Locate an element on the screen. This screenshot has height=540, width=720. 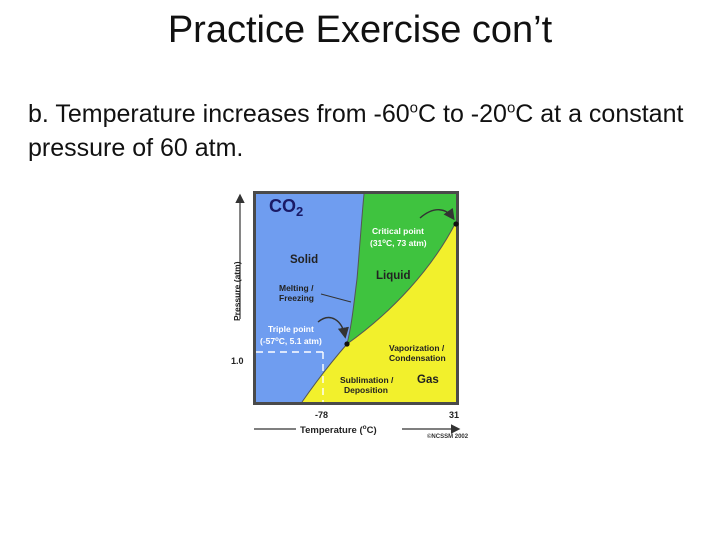
triple-point-marker is located at coordinates (347, 344).